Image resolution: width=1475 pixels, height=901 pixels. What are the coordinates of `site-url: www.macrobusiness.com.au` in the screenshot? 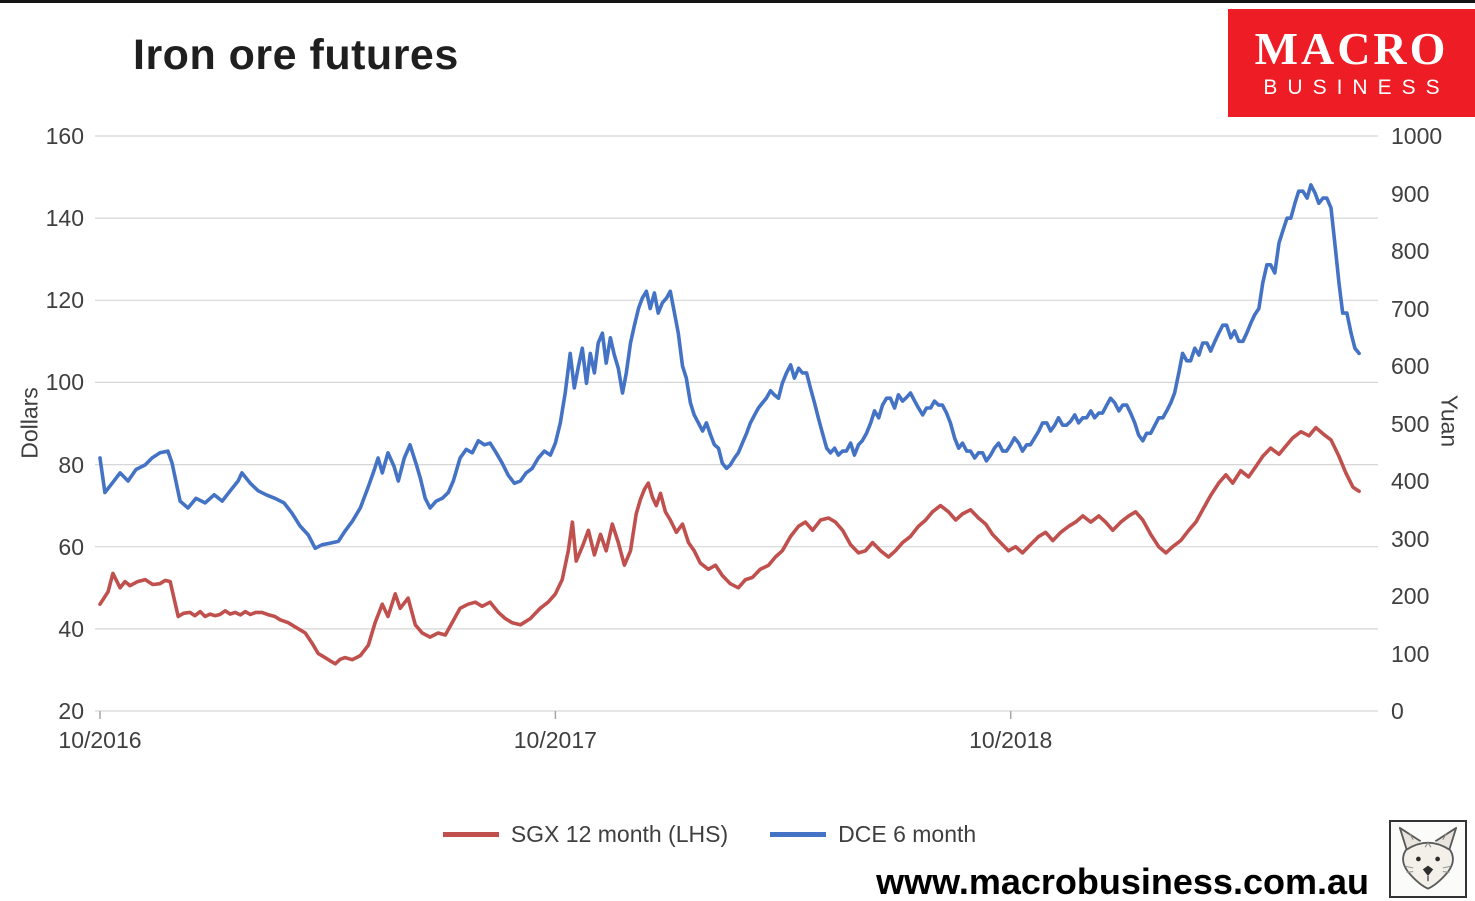 It's located at (1122, 881).